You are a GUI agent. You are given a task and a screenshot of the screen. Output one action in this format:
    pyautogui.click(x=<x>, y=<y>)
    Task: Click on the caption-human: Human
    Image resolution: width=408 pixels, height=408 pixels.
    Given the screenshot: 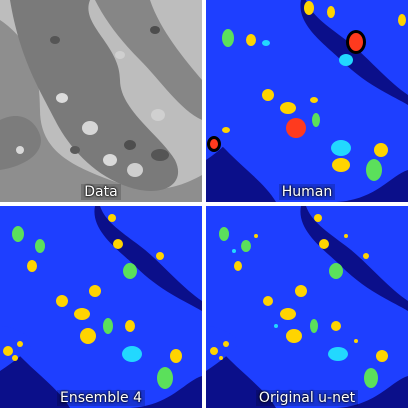 What is the action you would take?
    pyautogui.click(x=307, y=192)
    